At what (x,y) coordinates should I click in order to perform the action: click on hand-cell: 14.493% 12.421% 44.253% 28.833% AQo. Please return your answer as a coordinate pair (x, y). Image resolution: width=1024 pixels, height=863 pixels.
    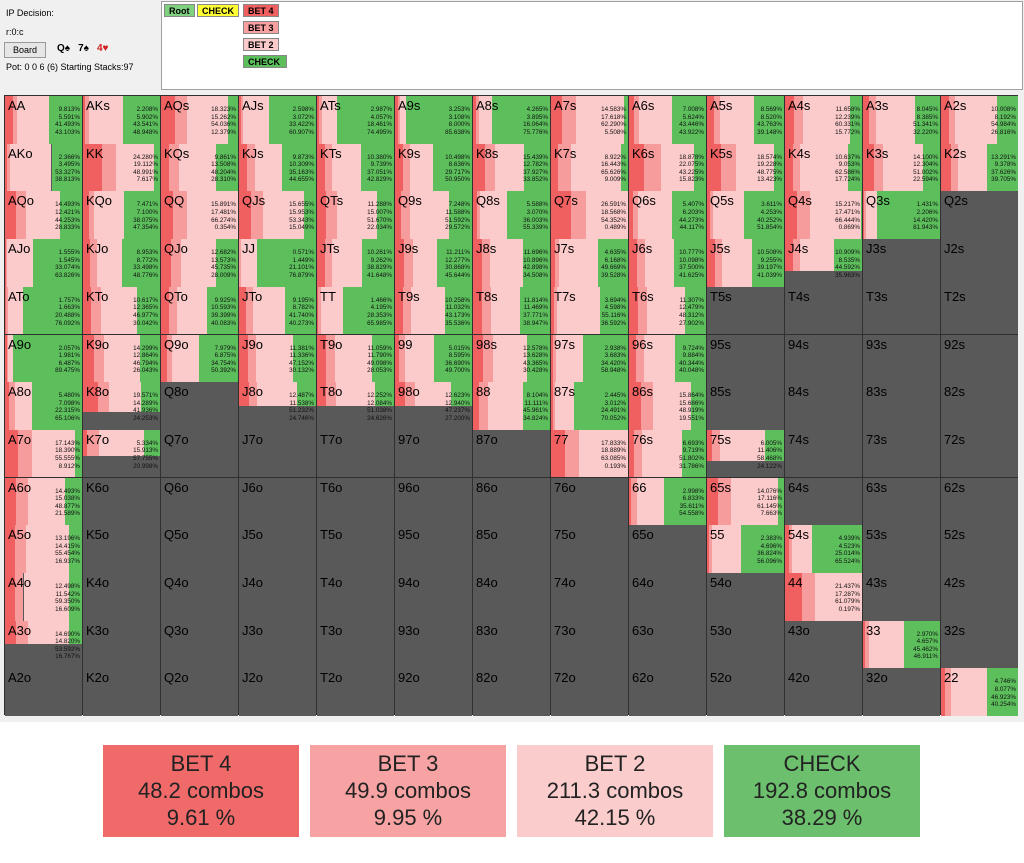
    Looking at the image, I should click on (43, 215).